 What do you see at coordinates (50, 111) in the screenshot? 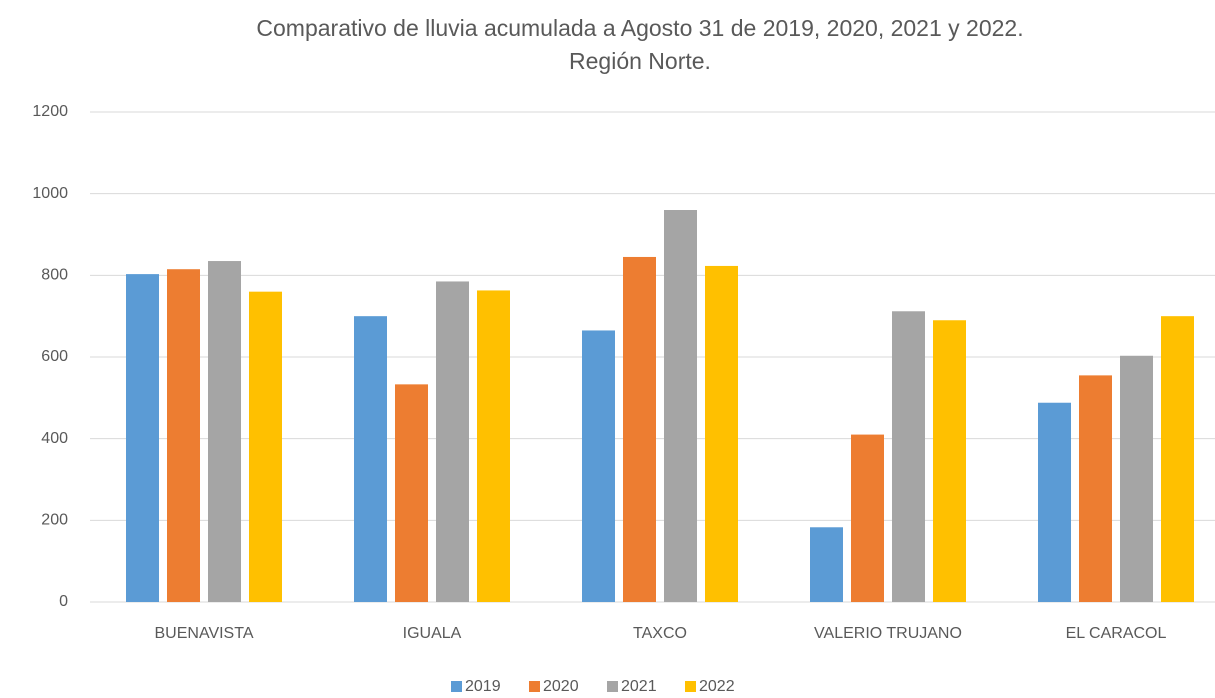
I see `y-tick-label: 1200` at bounding box center [50, 111].